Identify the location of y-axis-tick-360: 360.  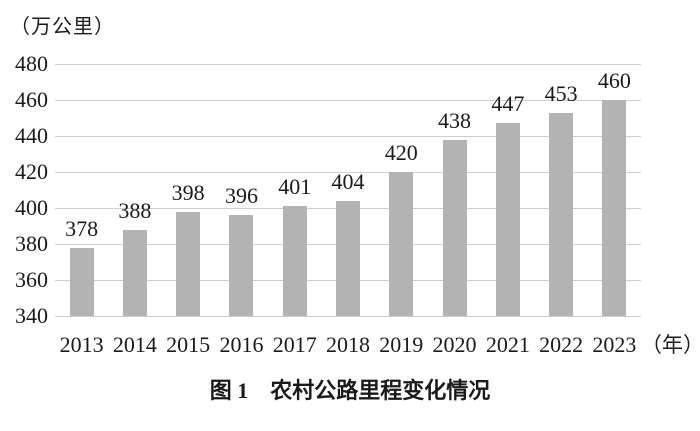
(31, 279).